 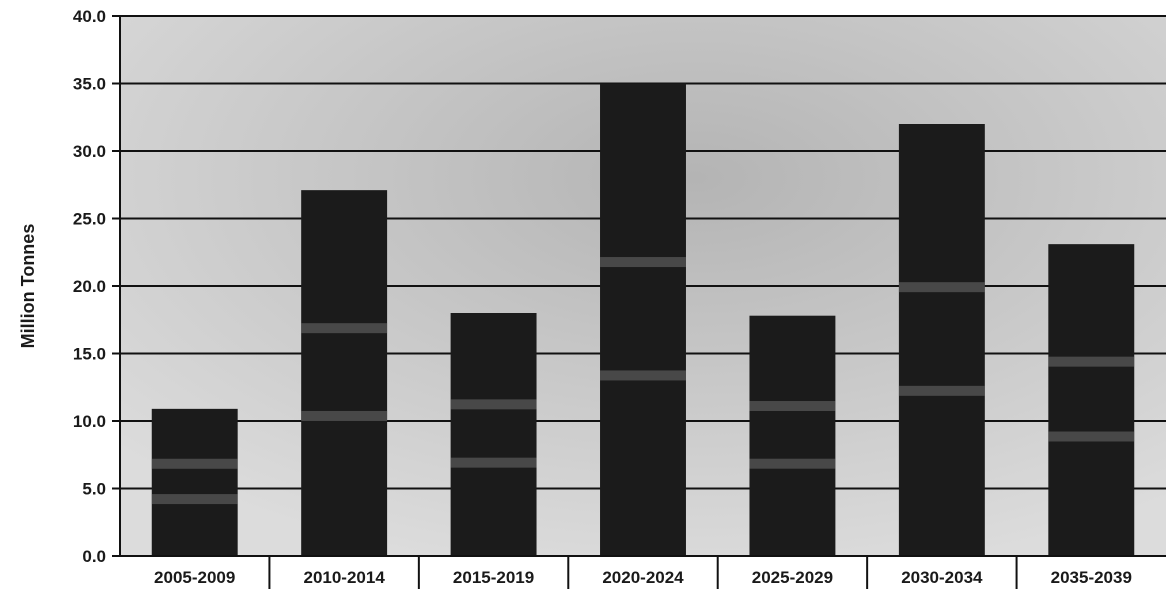 What do you see at coordinates (493, 577) in the screenshot?
I see `x-tick-label: 2015-2019` at bounding box center [493, 577].